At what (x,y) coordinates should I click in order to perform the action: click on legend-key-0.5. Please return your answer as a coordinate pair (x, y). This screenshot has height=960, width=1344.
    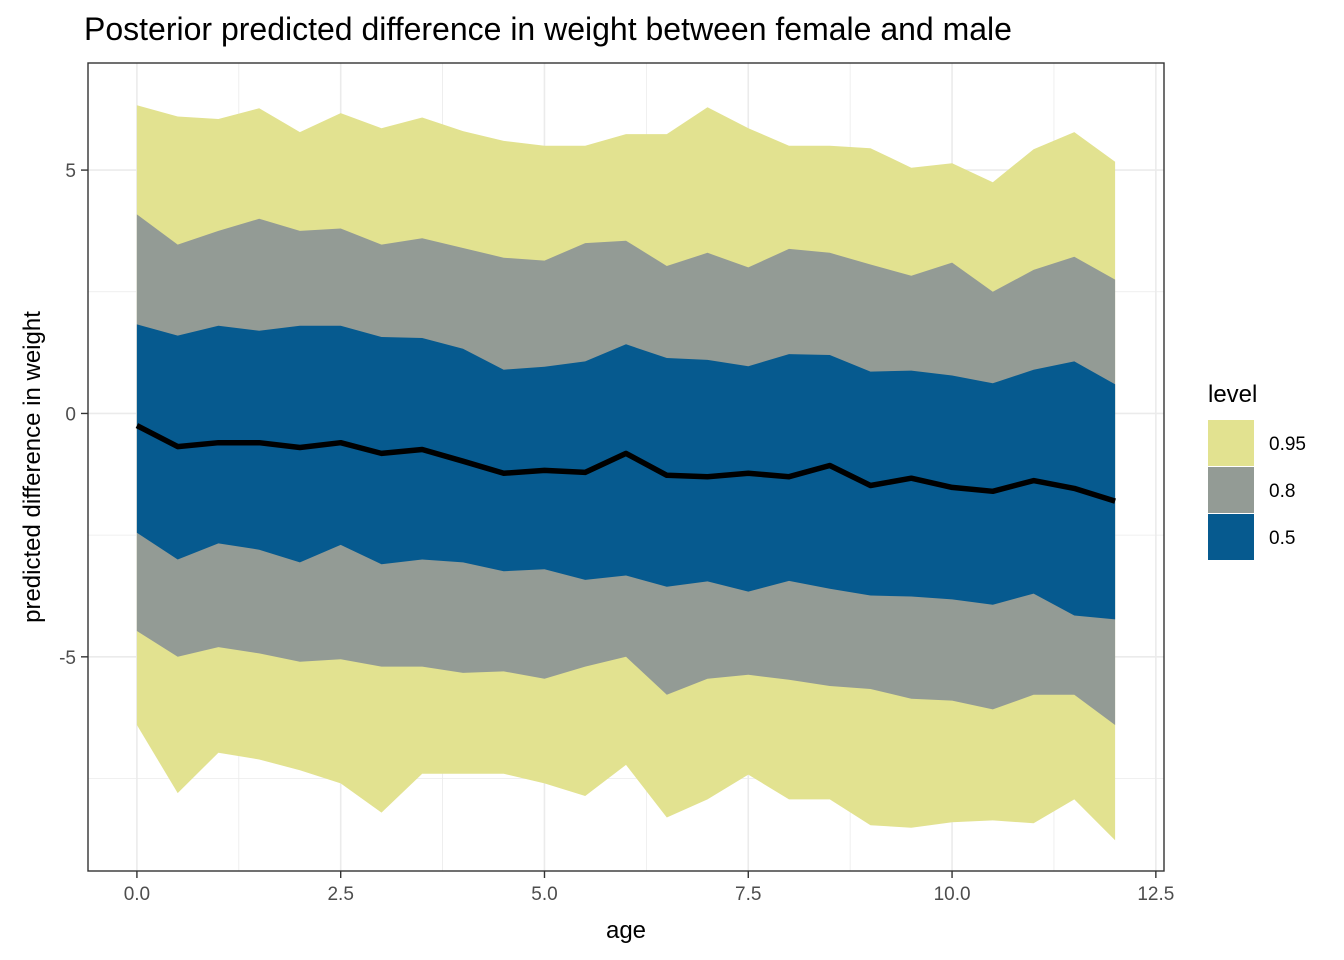
    Looking at the image, I should click on (1231, 537).